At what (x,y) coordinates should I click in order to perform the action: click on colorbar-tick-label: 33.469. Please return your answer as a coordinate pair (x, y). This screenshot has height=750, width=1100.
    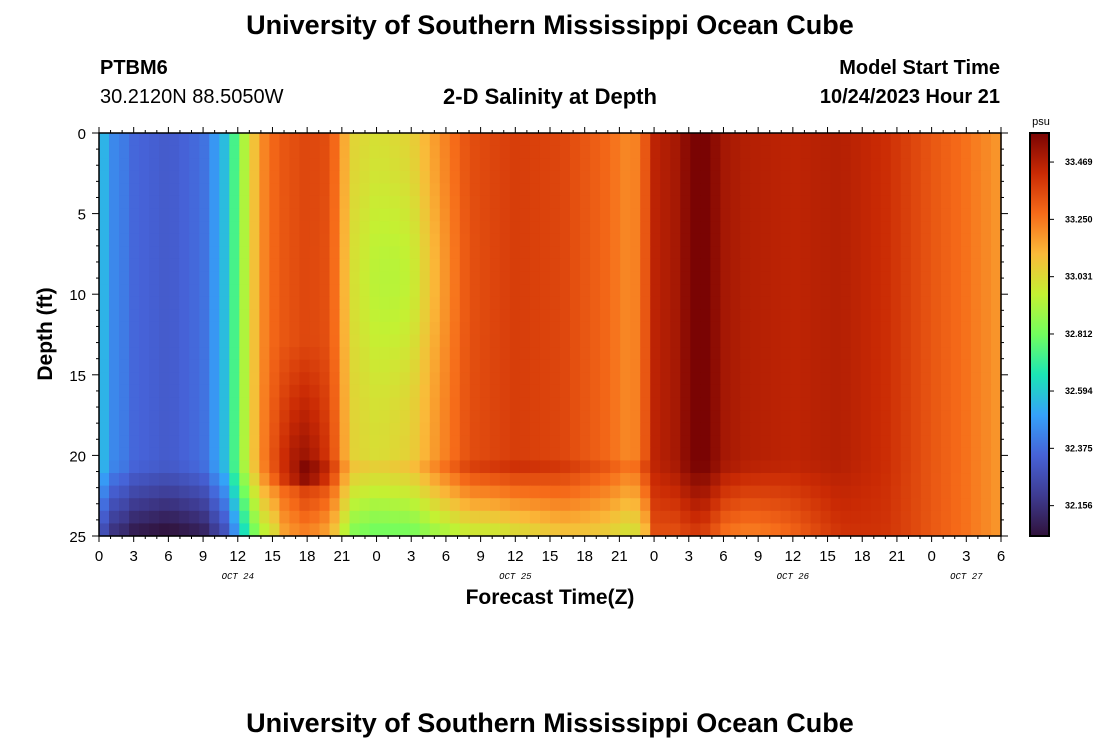
    Looking at the image, I should click on (1079, 162).